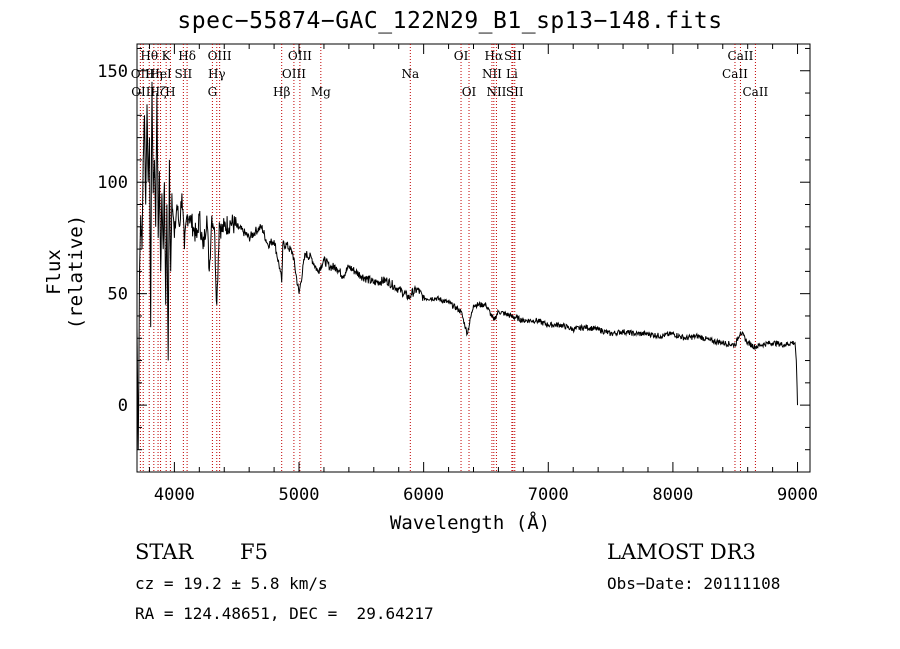  I want to click on line-marker-label: Li, so click(512, 74).